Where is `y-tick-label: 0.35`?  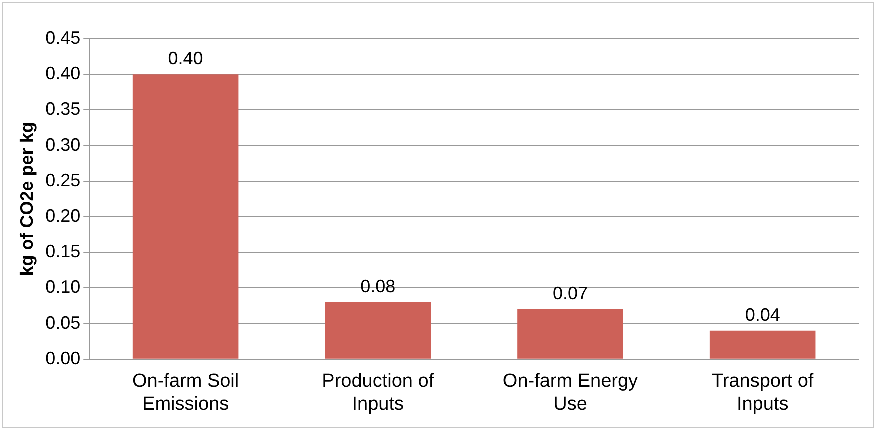
y-tick-label: 0.35 is located at coordinates (63, 109).